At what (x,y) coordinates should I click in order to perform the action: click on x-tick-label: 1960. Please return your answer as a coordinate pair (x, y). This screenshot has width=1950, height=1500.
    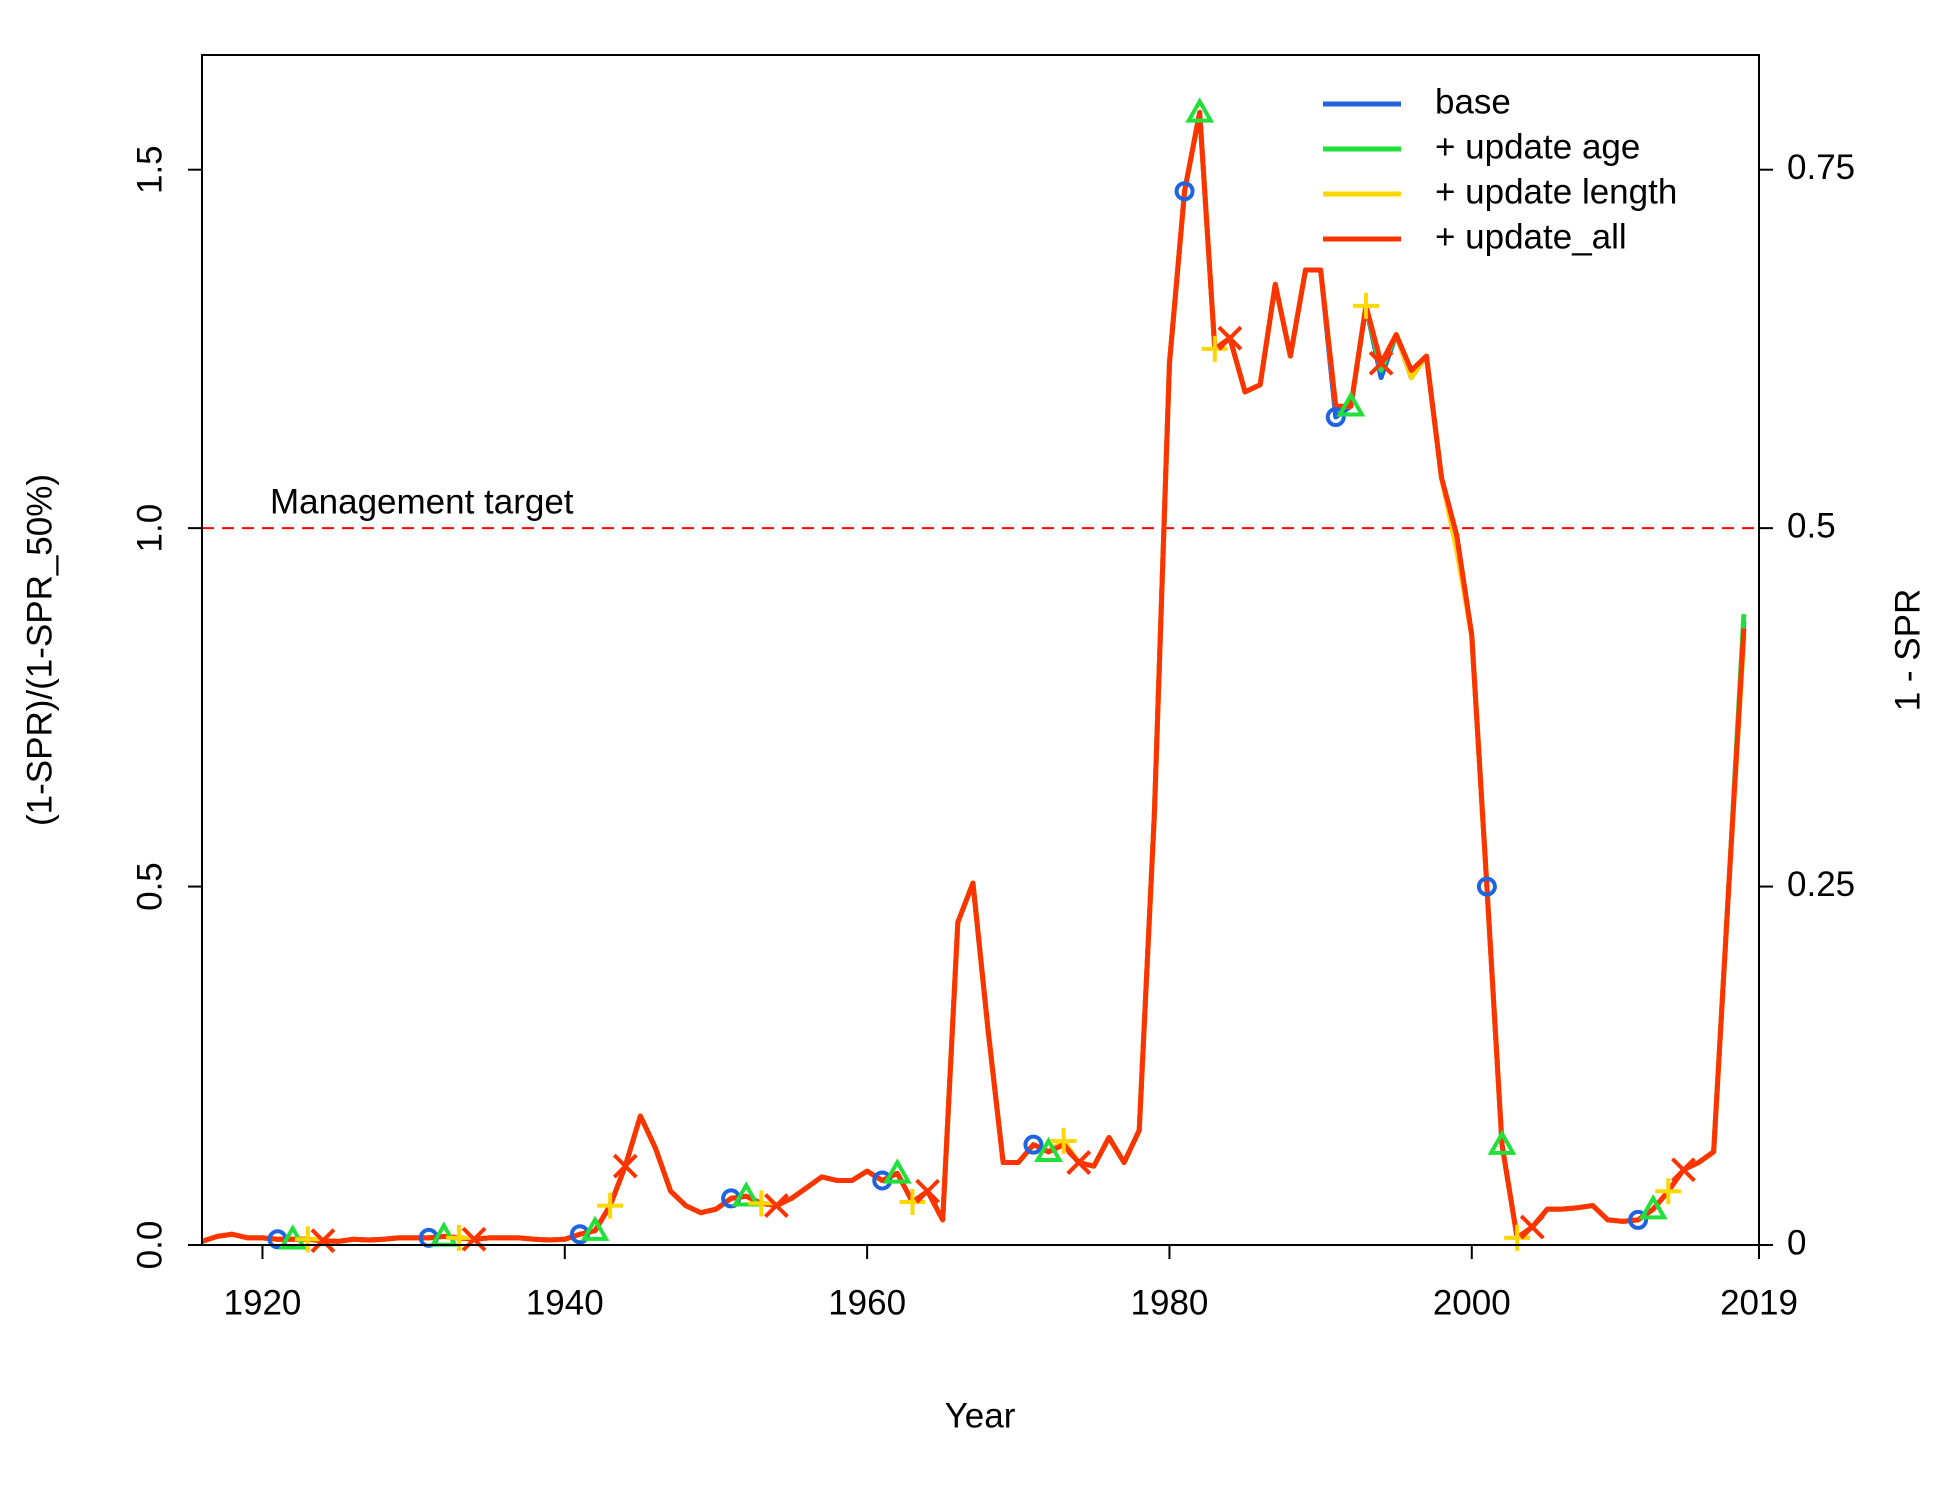
    Looking at the image, I should click on (867, 1302).